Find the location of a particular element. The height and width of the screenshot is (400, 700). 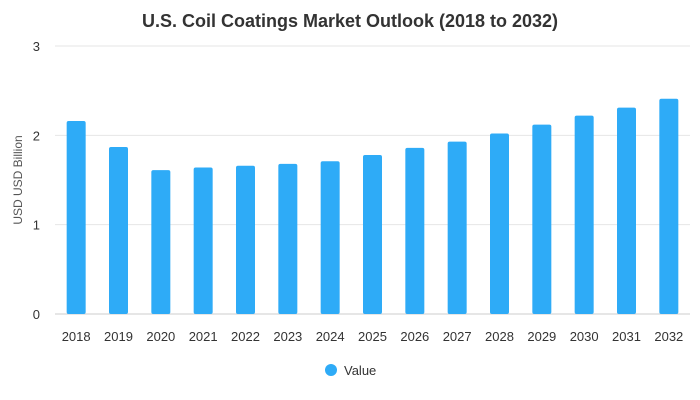

y-tick-label: 0 is located at coordinates (36, 314).